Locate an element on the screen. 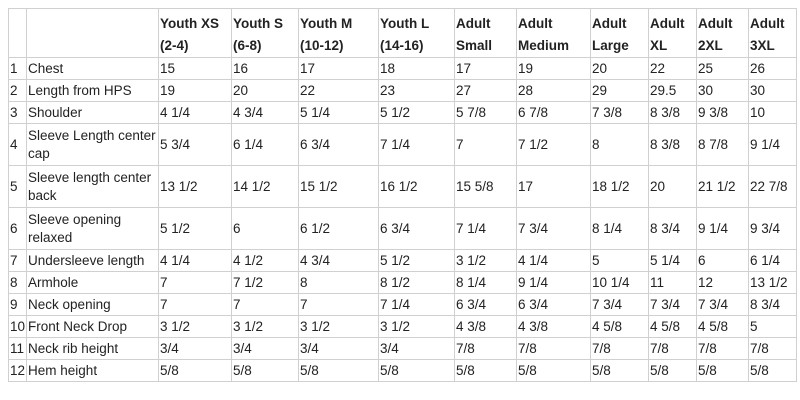 The width and height of the screenshot is (800, 400). row-number: 11 is located at coordinates (17, 348).